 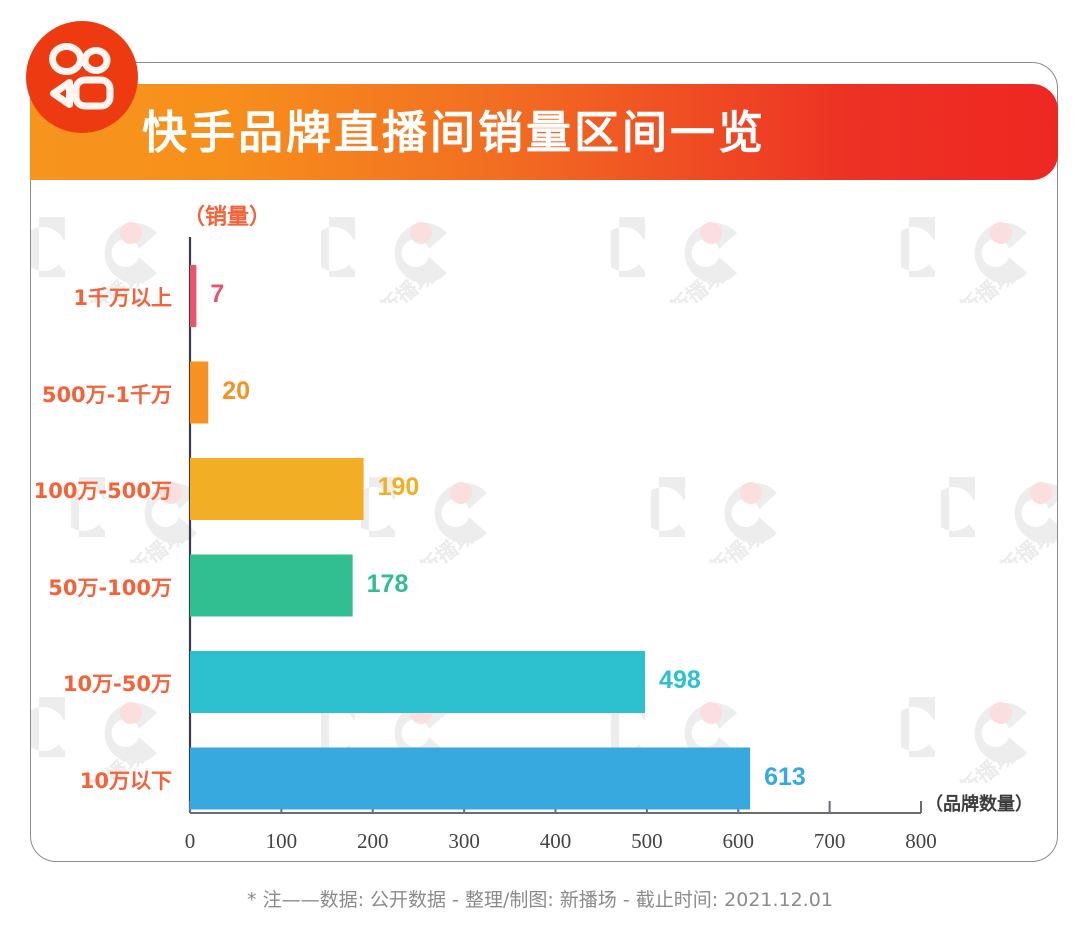 What do you see at coordinates (921, 841) in the screenshot?
I see `x-tick-label: 800` at bounding box center [921, 841].